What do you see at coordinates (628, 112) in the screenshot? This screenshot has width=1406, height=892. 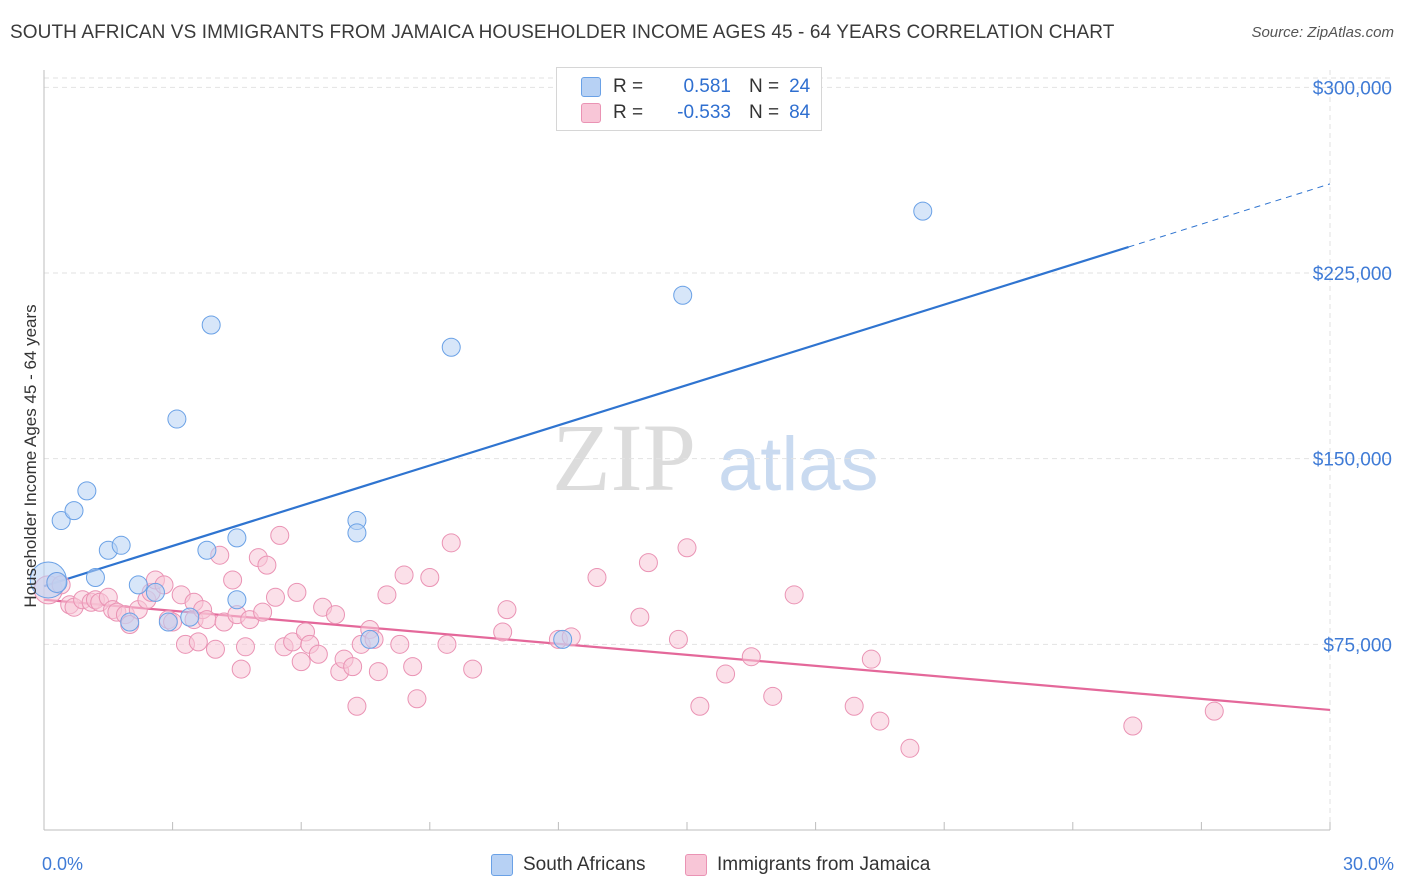 I see `legend-r-label: R =` at bounding box center [628, 112].